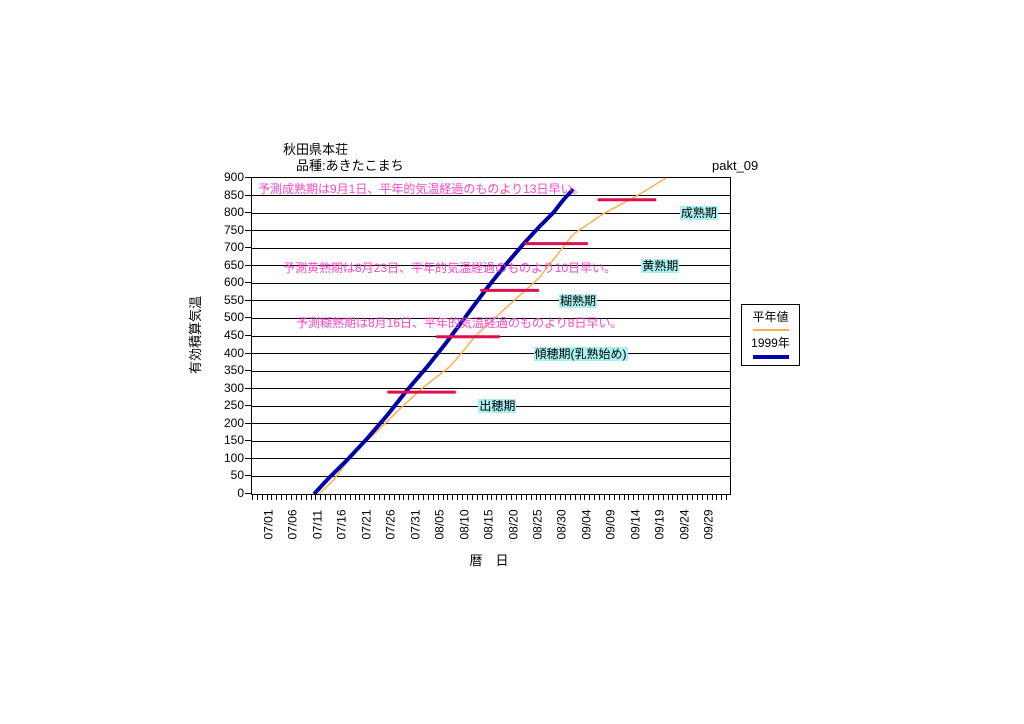 This screenshot has height=724, width=1024. I want to click on y-tick-label: 100, so click(233, 457).